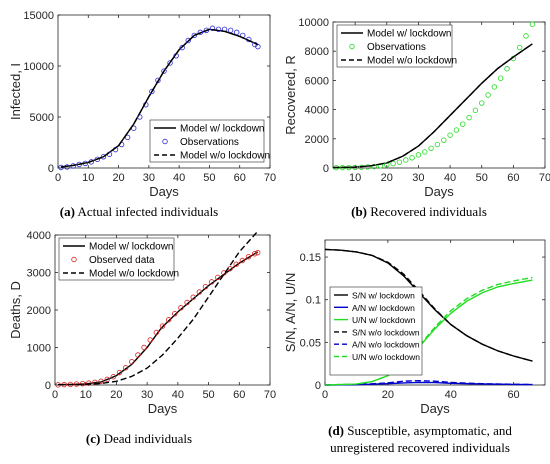 This screenshot has height=464, width=550. Describe the element at coordinates (134, 274) in the screenshot. I see `panel-c-legend-label: Model w/o lockdown` at that location.